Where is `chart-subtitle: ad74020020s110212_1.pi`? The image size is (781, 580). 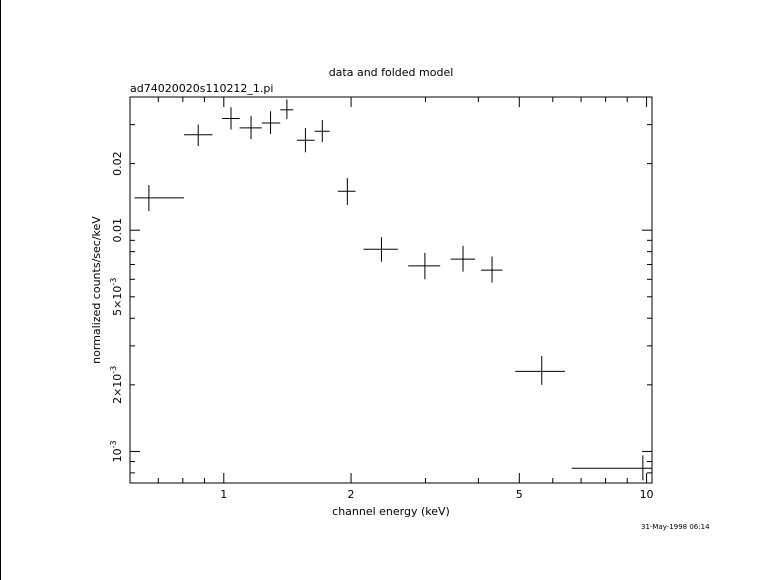
chart-subtitle: ad74020020s110212_1.pi is located at coordinates (201, 88).